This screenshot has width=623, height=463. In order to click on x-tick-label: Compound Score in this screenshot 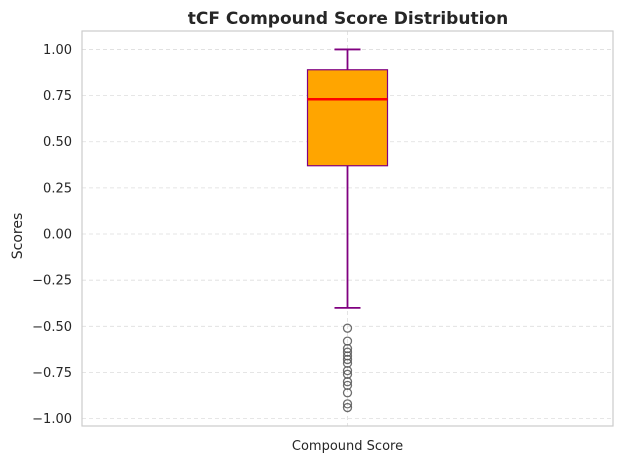, I will do `click(347, 446)`.